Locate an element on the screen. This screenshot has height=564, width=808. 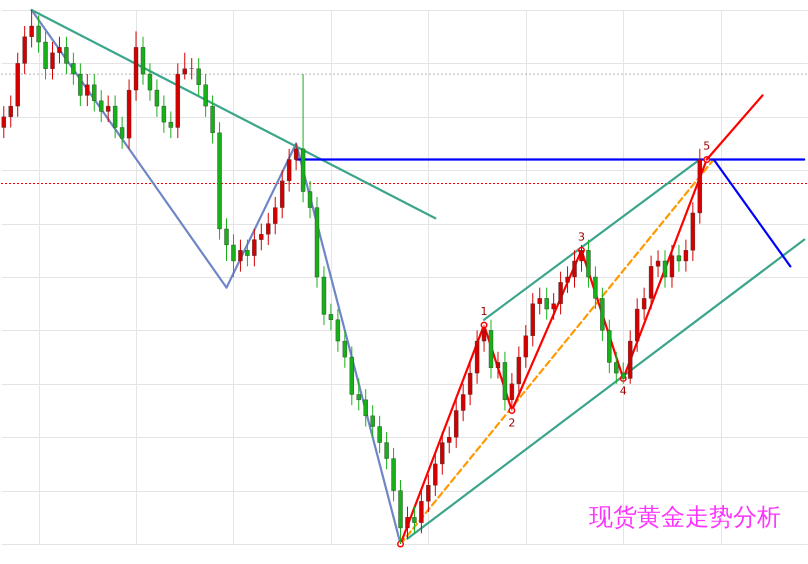
annotation: 1 is located at coordinates (484, 311).